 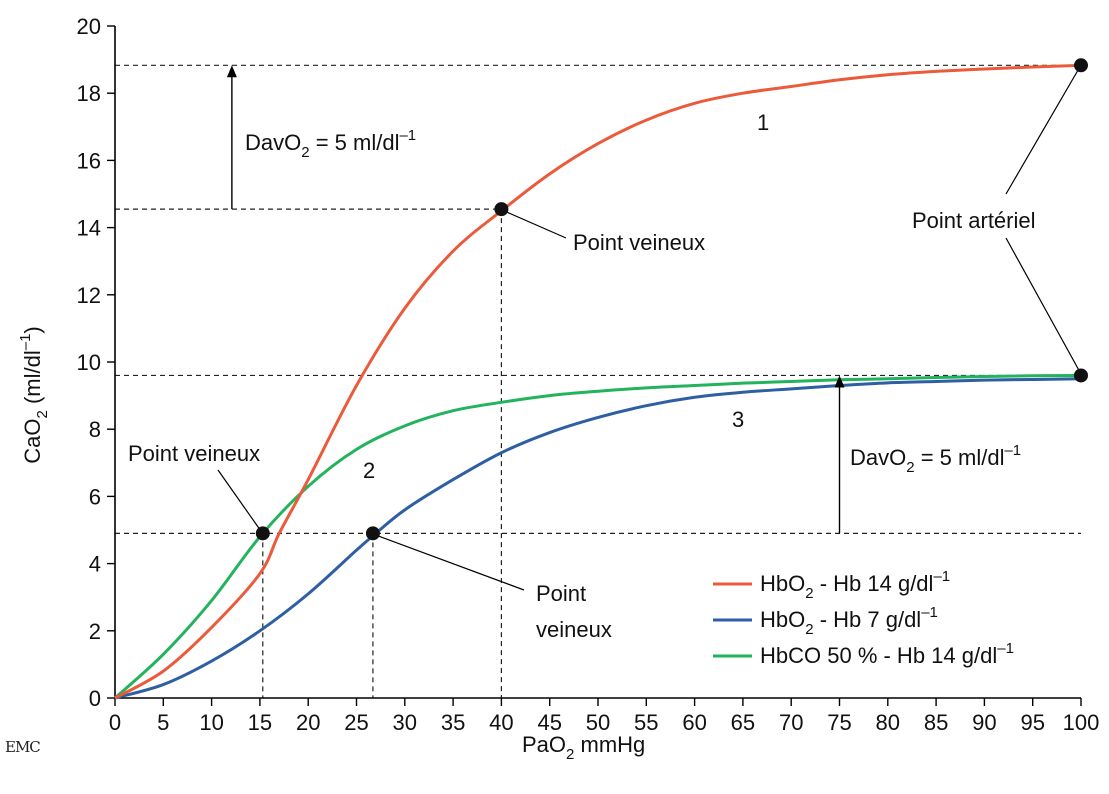 What do you see at coordinates (561, 593) in the screenshot?
I see `point-veineux-label-3a: Point` at bounding box center [561, 593].